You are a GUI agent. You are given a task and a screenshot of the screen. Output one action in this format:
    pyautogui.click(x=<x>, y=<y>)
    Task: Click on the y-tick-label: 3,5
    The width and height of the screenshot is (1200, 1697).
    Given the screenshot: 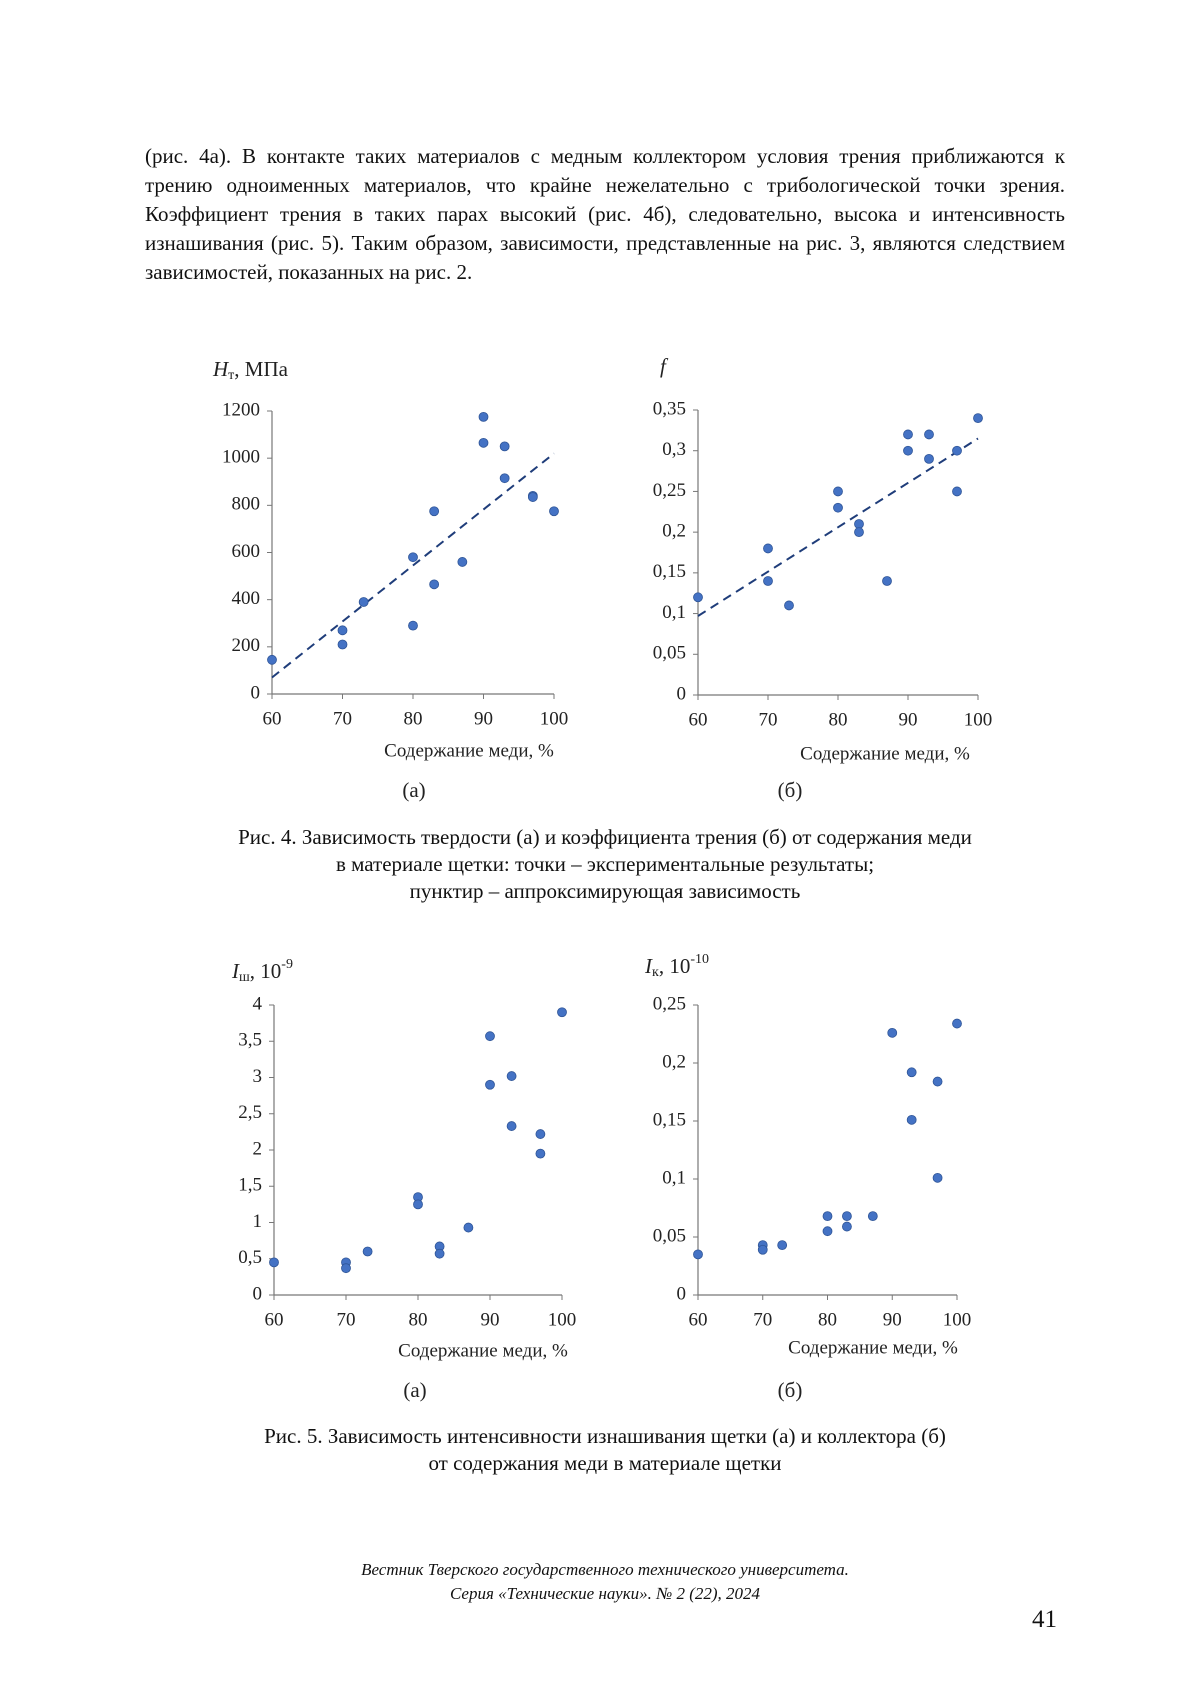 What is the action you would take?
    pyautogui.click(x=250, y=1040)
    